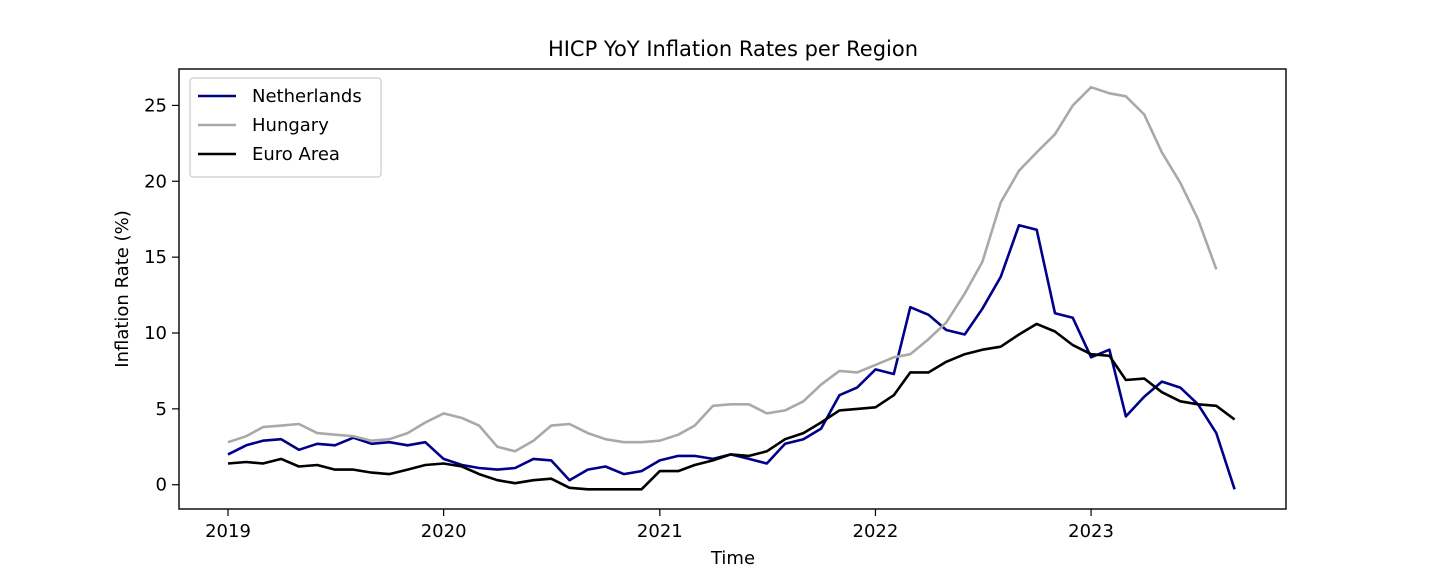  Describe the element at coordinates (155, 181) in the screenshot. I see `y-tick-label: 20` at that location.